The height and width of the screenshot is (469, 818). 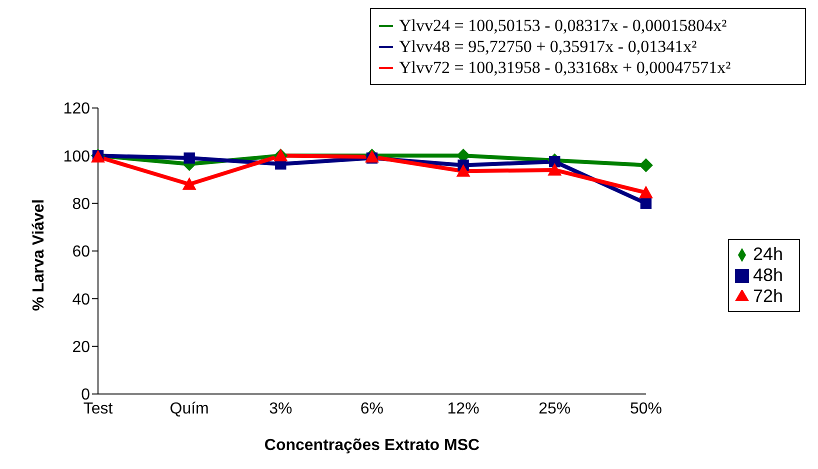 I want to click on y-tick-label: 100, so click(x=76, y=157).